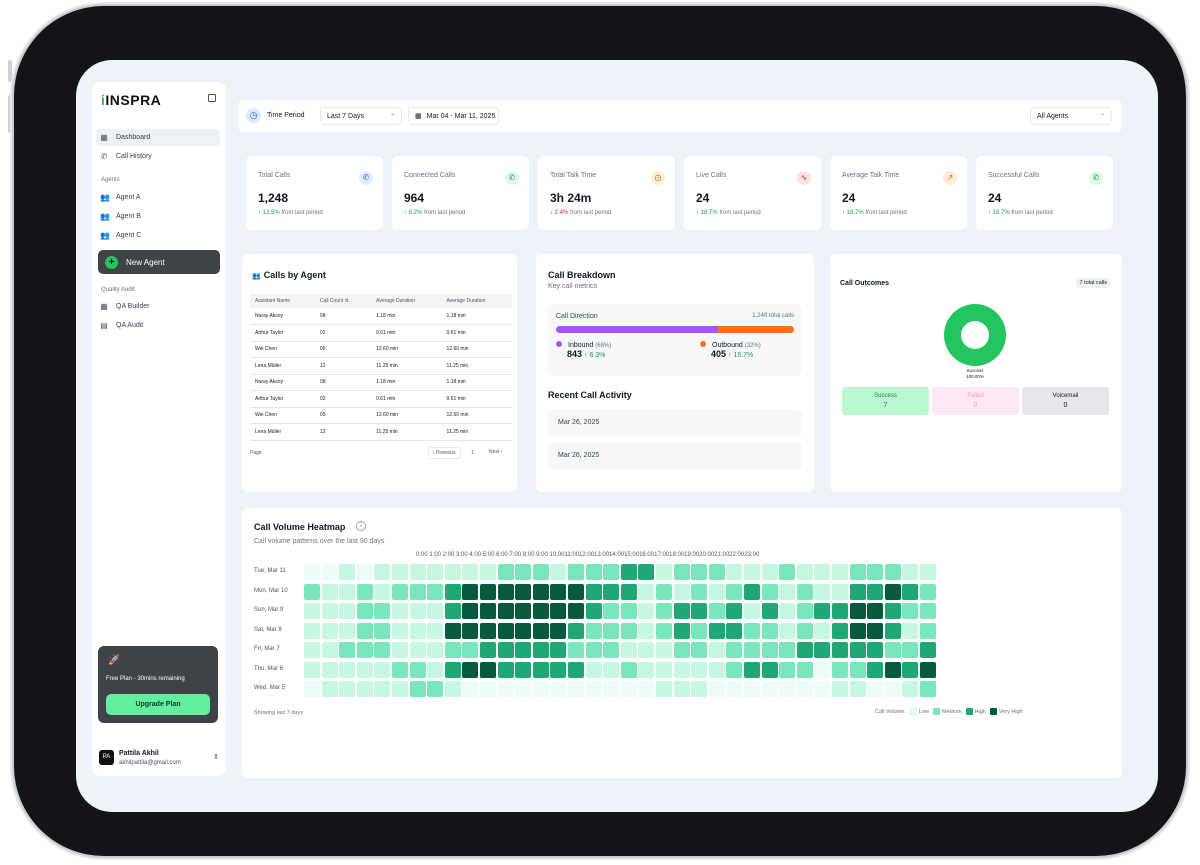 This screenshot has width=1200, height=865. What do you see at coordinates (158, 235) in the screenshot?
I see `sidebar-item-agent-c: 👥 Agent C` at bounding box center [158, 235].